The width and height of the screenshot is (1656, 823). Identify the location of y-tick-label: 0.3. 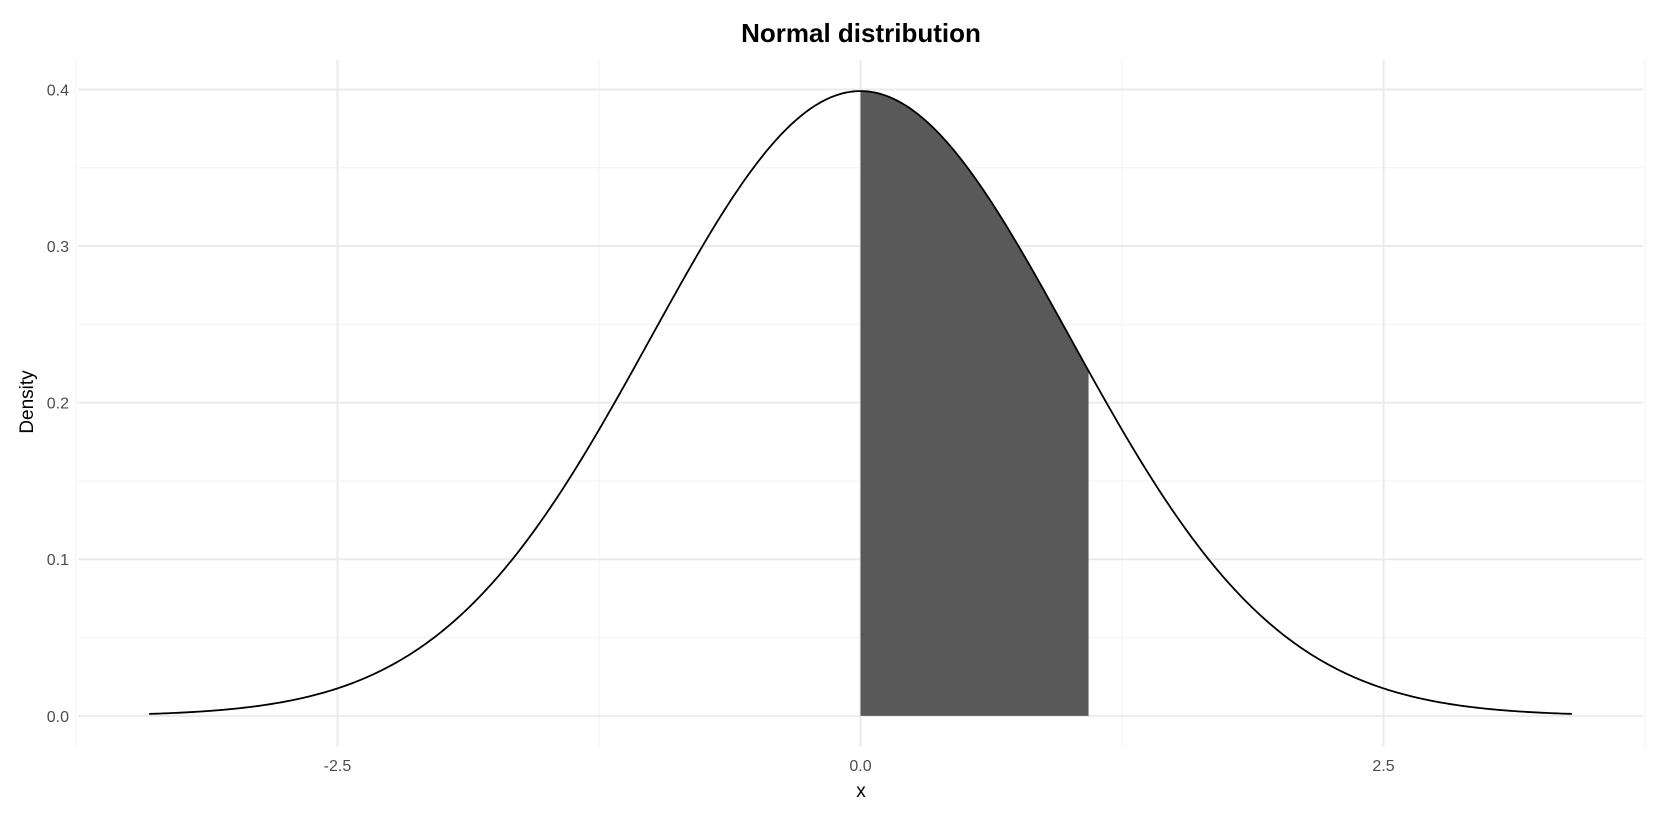
(58, 247).